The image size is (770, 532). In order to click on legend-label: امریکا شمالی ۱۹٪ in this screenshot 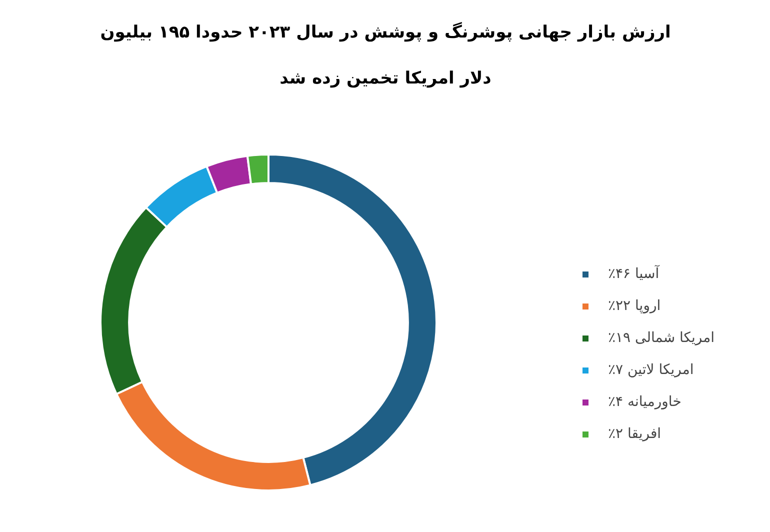, I will do `click(661, 338)`.